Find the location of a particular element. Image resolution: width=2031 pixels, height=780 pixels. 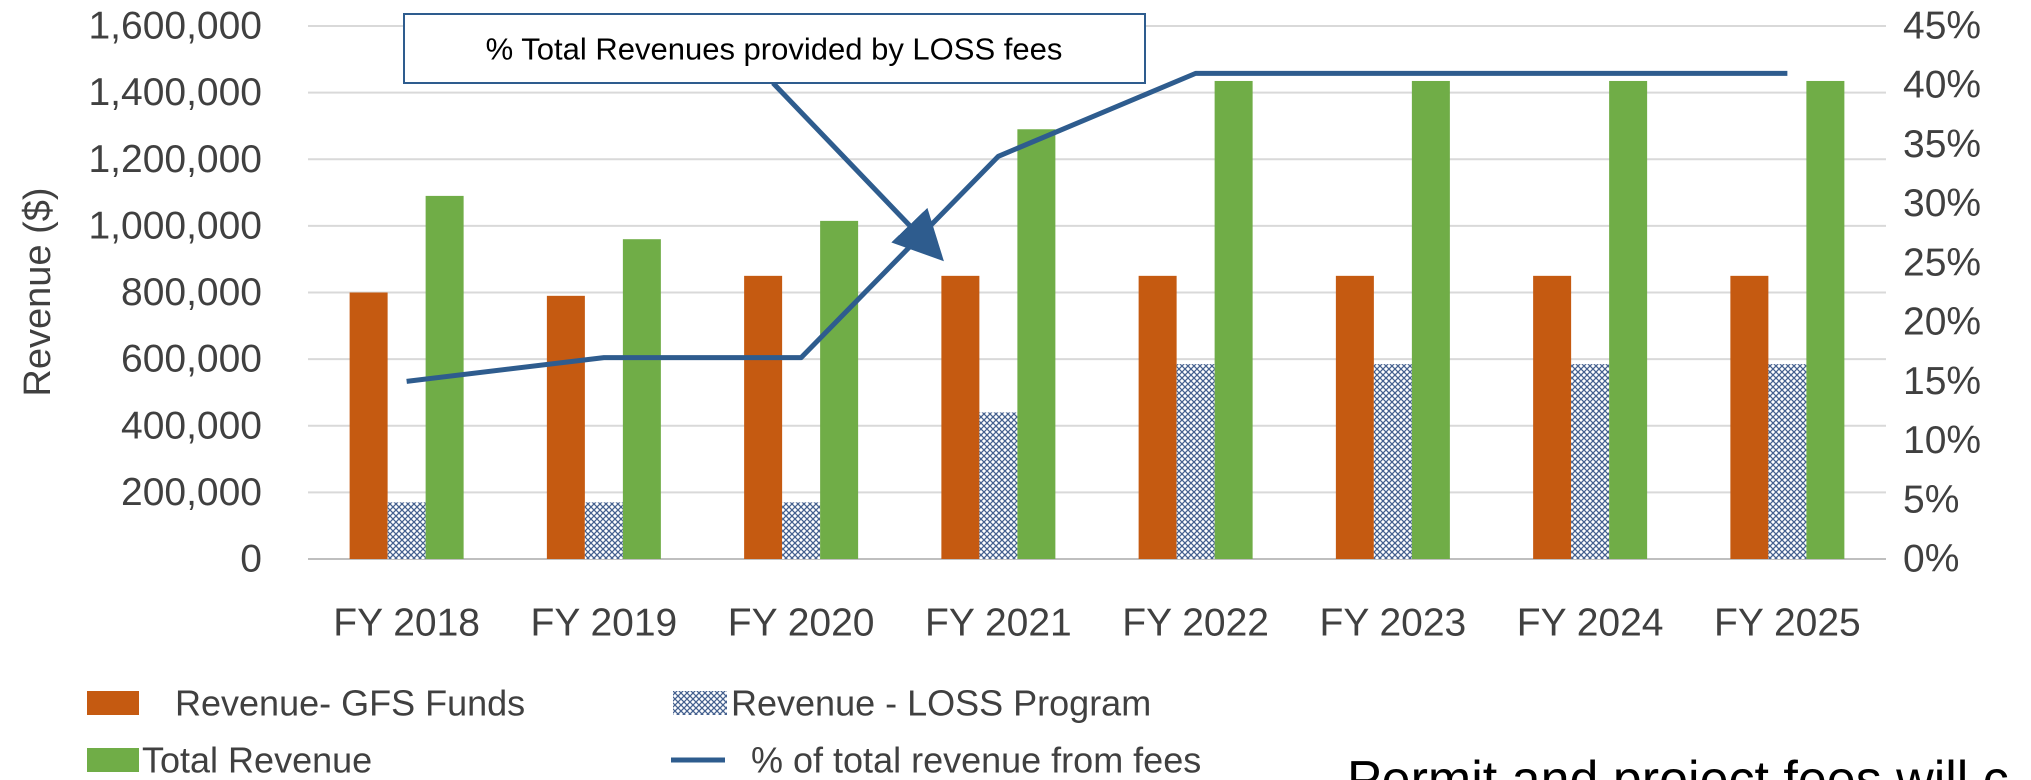

y2-tick-label: 10% is located at coordinates (1942, 440).